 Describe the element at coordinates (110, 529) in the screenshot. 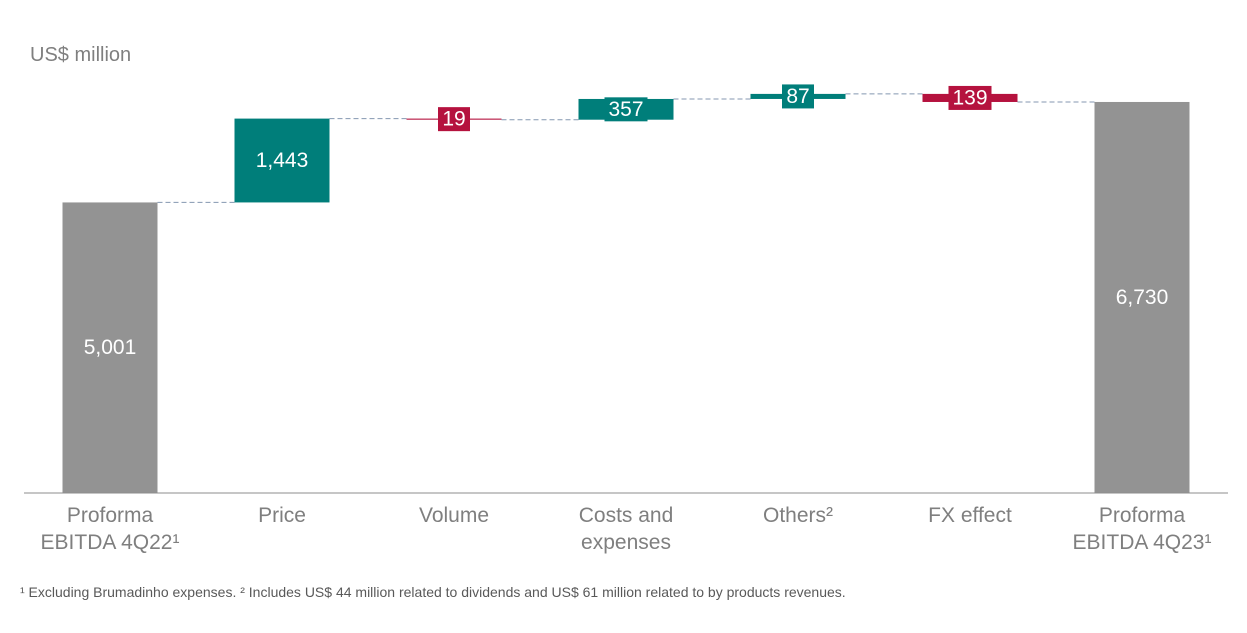

I see `category-label: Proforma EBITDA 4Q22¹` at that location.